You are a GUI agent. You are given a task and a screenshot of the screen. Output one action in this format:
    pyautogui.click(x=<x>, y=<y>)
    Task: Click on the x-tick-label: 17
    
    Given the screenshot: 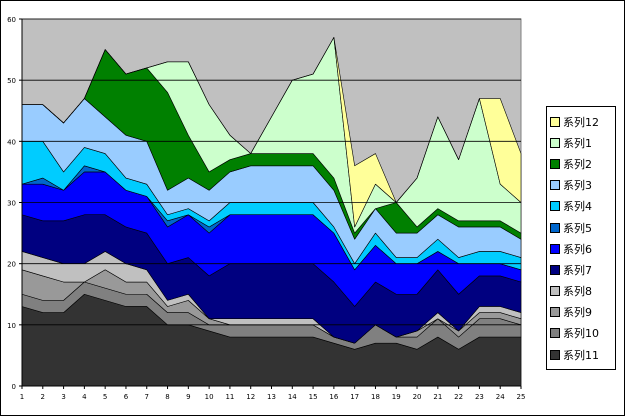 What is the action you would take?
    pyautogui.click(x=354, y=397)
    